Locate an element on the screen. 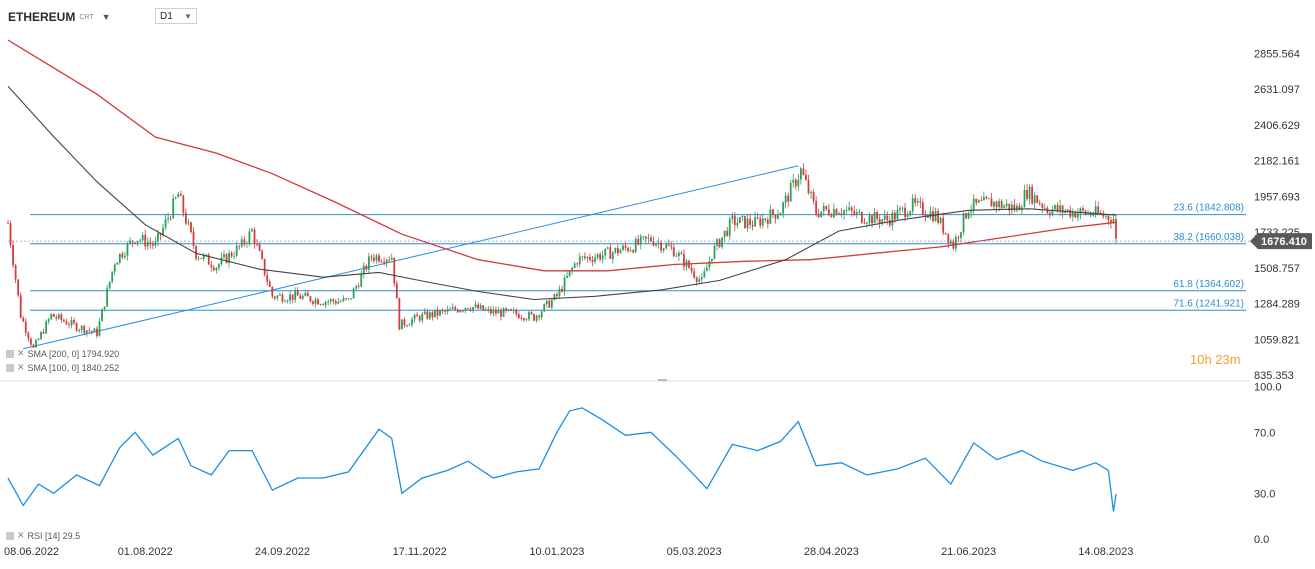  timeframe-dropdown: D1 ▼ is located at coordinates (176, 16).